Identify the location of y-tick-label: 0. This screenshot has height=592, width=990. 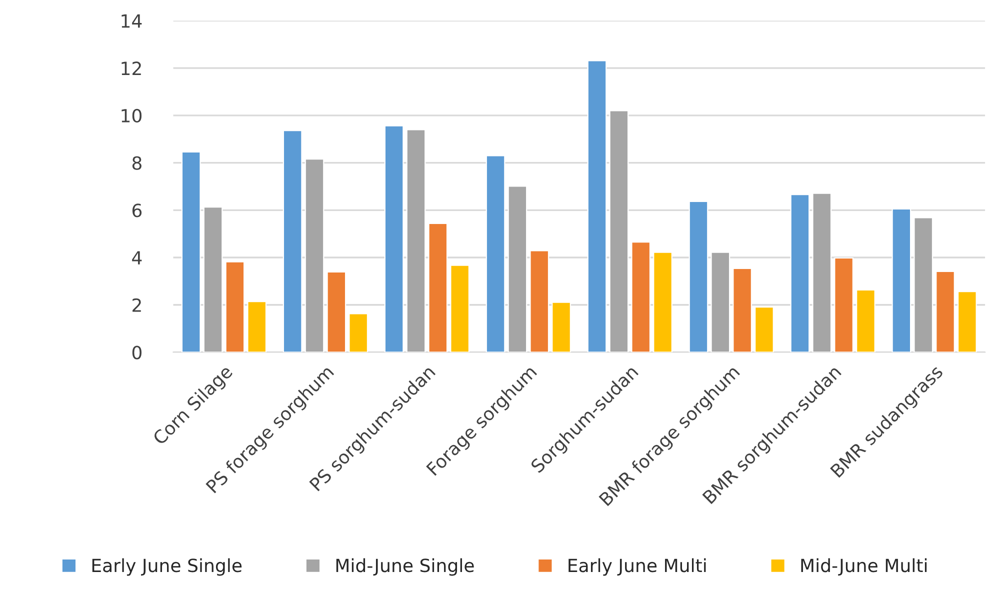
(137, 353).